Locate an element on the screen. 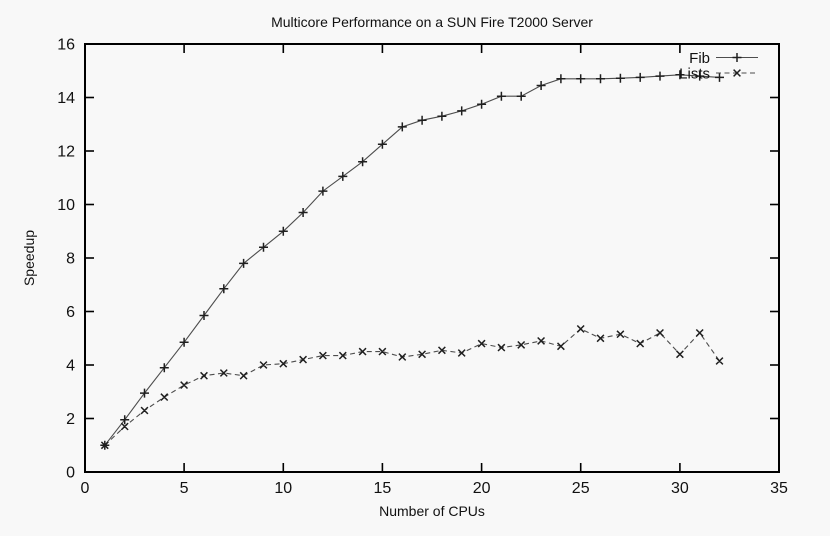 The width and height of the screenshot is (830, 536). x-tick-label: 5 is located at coordinates (184, 488).